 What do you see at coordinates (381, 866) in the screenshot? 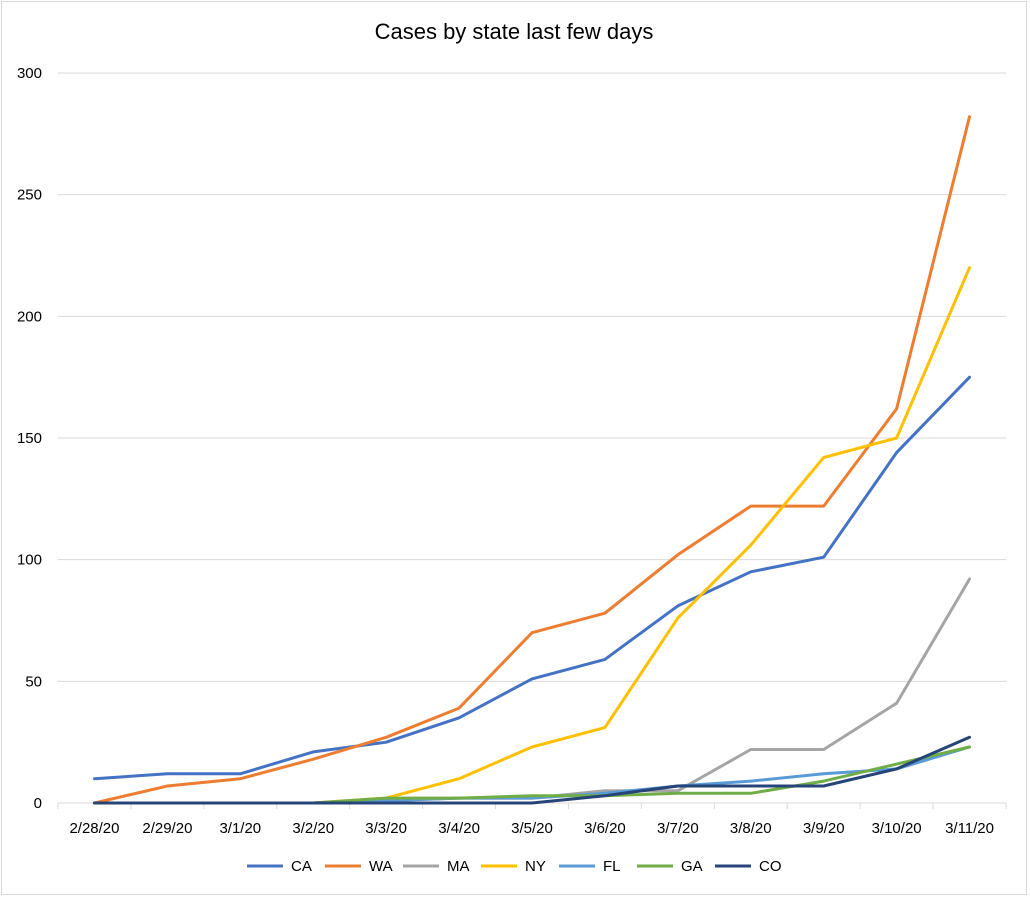
I see `legend-label-wa: WA` at bounding box center [381, 866].